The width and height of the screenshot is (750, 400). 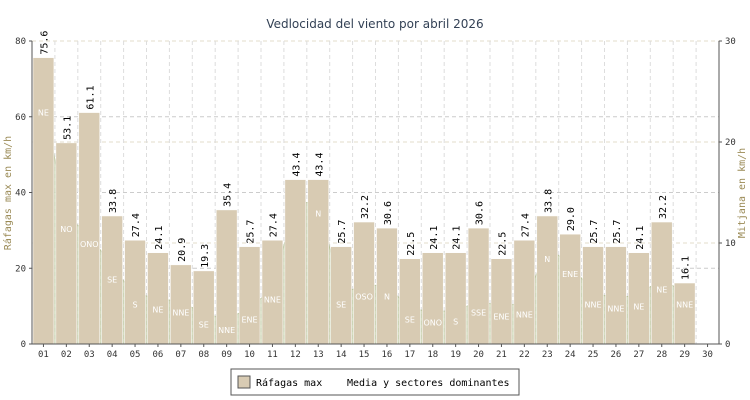 What do you see at coordinates (364, 355) in the screenshot?
I see `x-tick-label: 15` at bounding box center [364, 355].